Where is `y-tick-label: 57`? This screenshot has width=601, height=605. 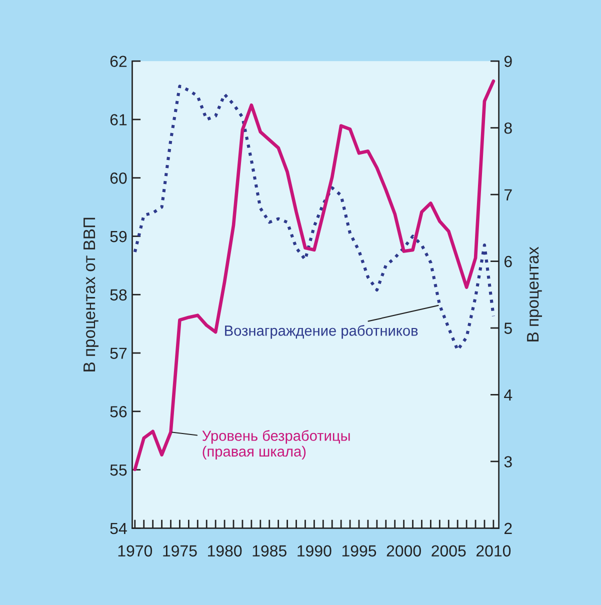
y-tick-label: 57 is located at coordinates (118, 353).